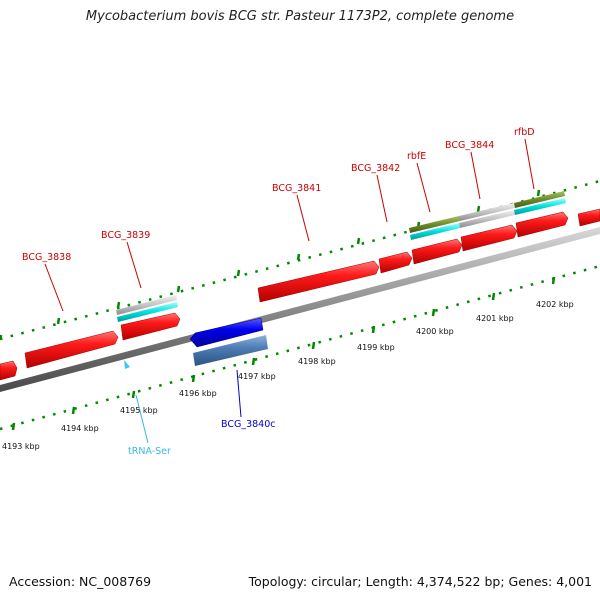 This screenshot has width=600, height=600. Describe the element at coordinates (495, 318) in the screenshot. I see `kbp-label-4201: 4201 kbp` at that location.